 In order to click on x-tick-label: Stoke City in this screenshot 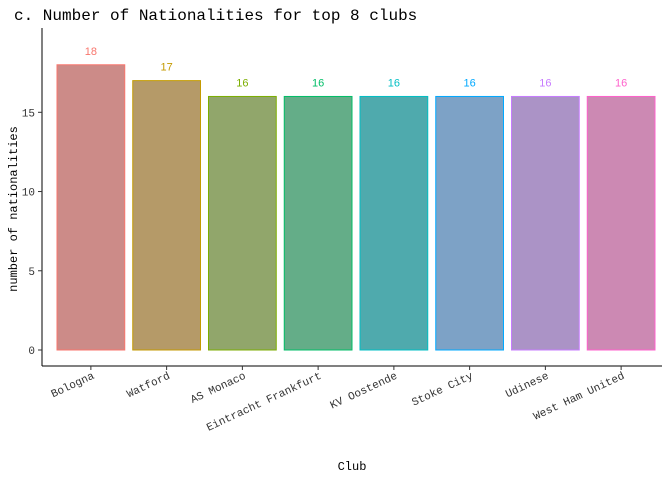, I will do `click(442, 390)`.